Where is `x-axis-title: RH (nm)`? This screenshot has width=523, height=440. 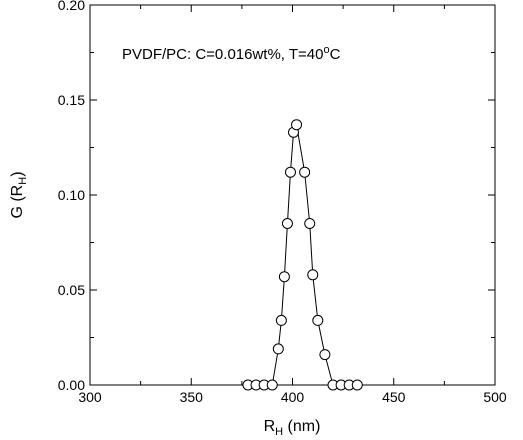 x-axis-title: RH (nm) is located at coordinates (292, 428).